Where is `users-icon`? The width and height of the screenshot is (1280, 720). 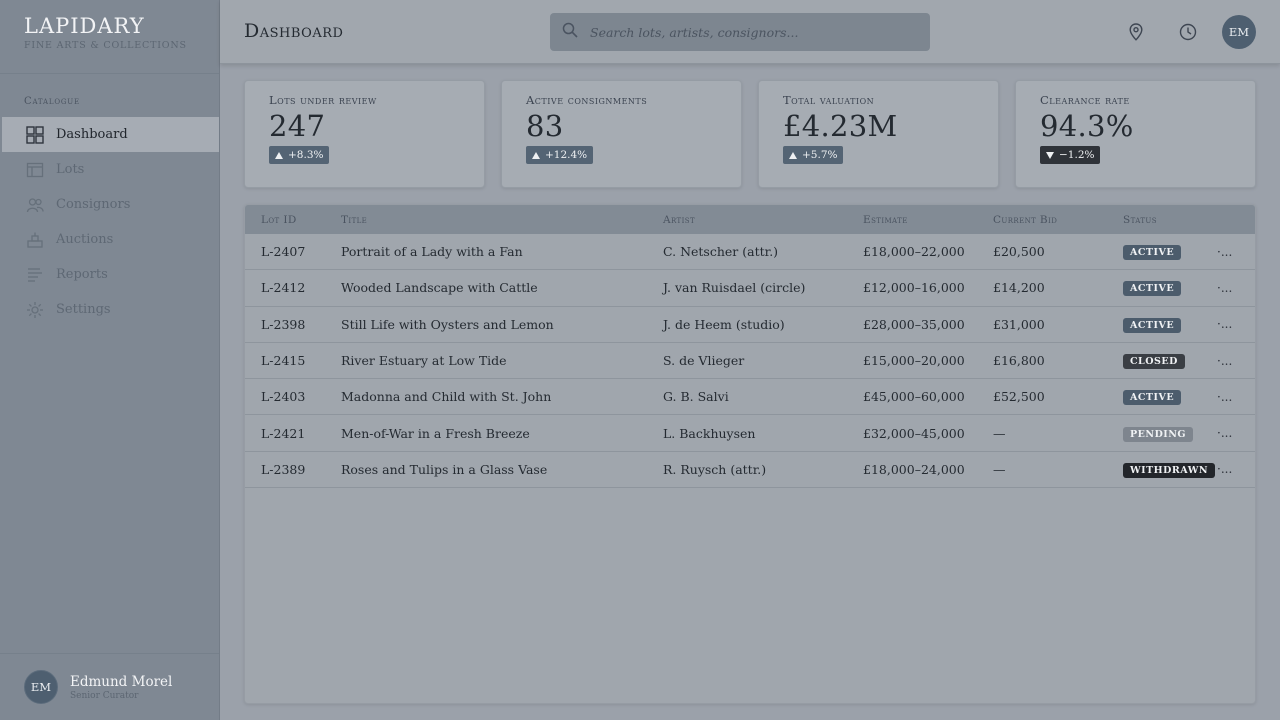 users-icon is located at coordinates (35, 205).